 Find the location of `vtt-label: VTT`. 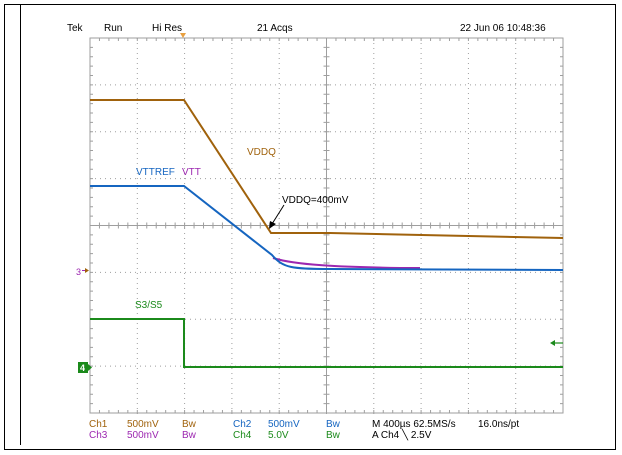

vtt-label: VTT is located at coordinates (191, 172).